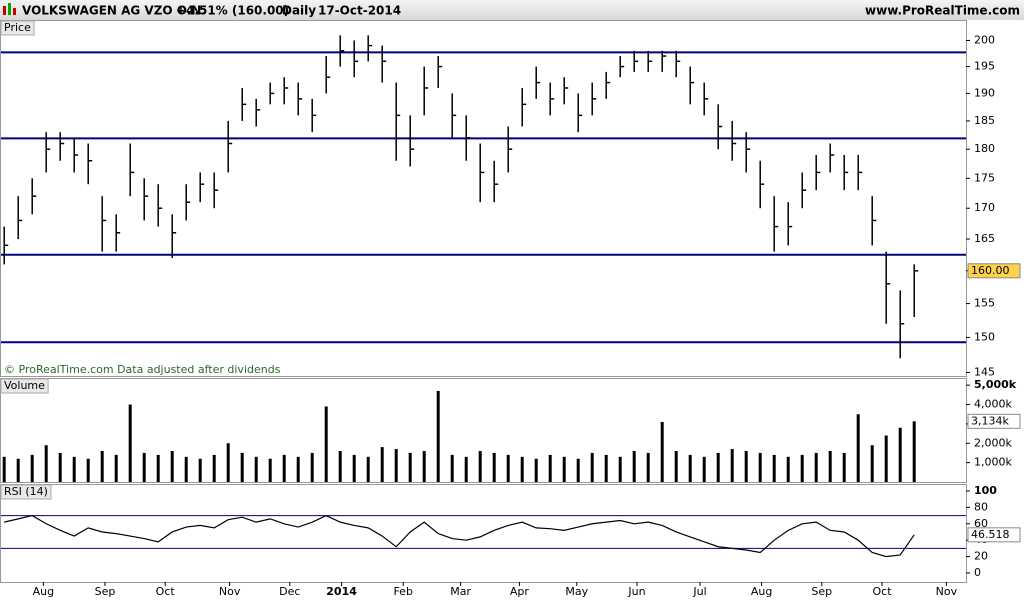  I want to click on rsi-line, so click(459, 536).